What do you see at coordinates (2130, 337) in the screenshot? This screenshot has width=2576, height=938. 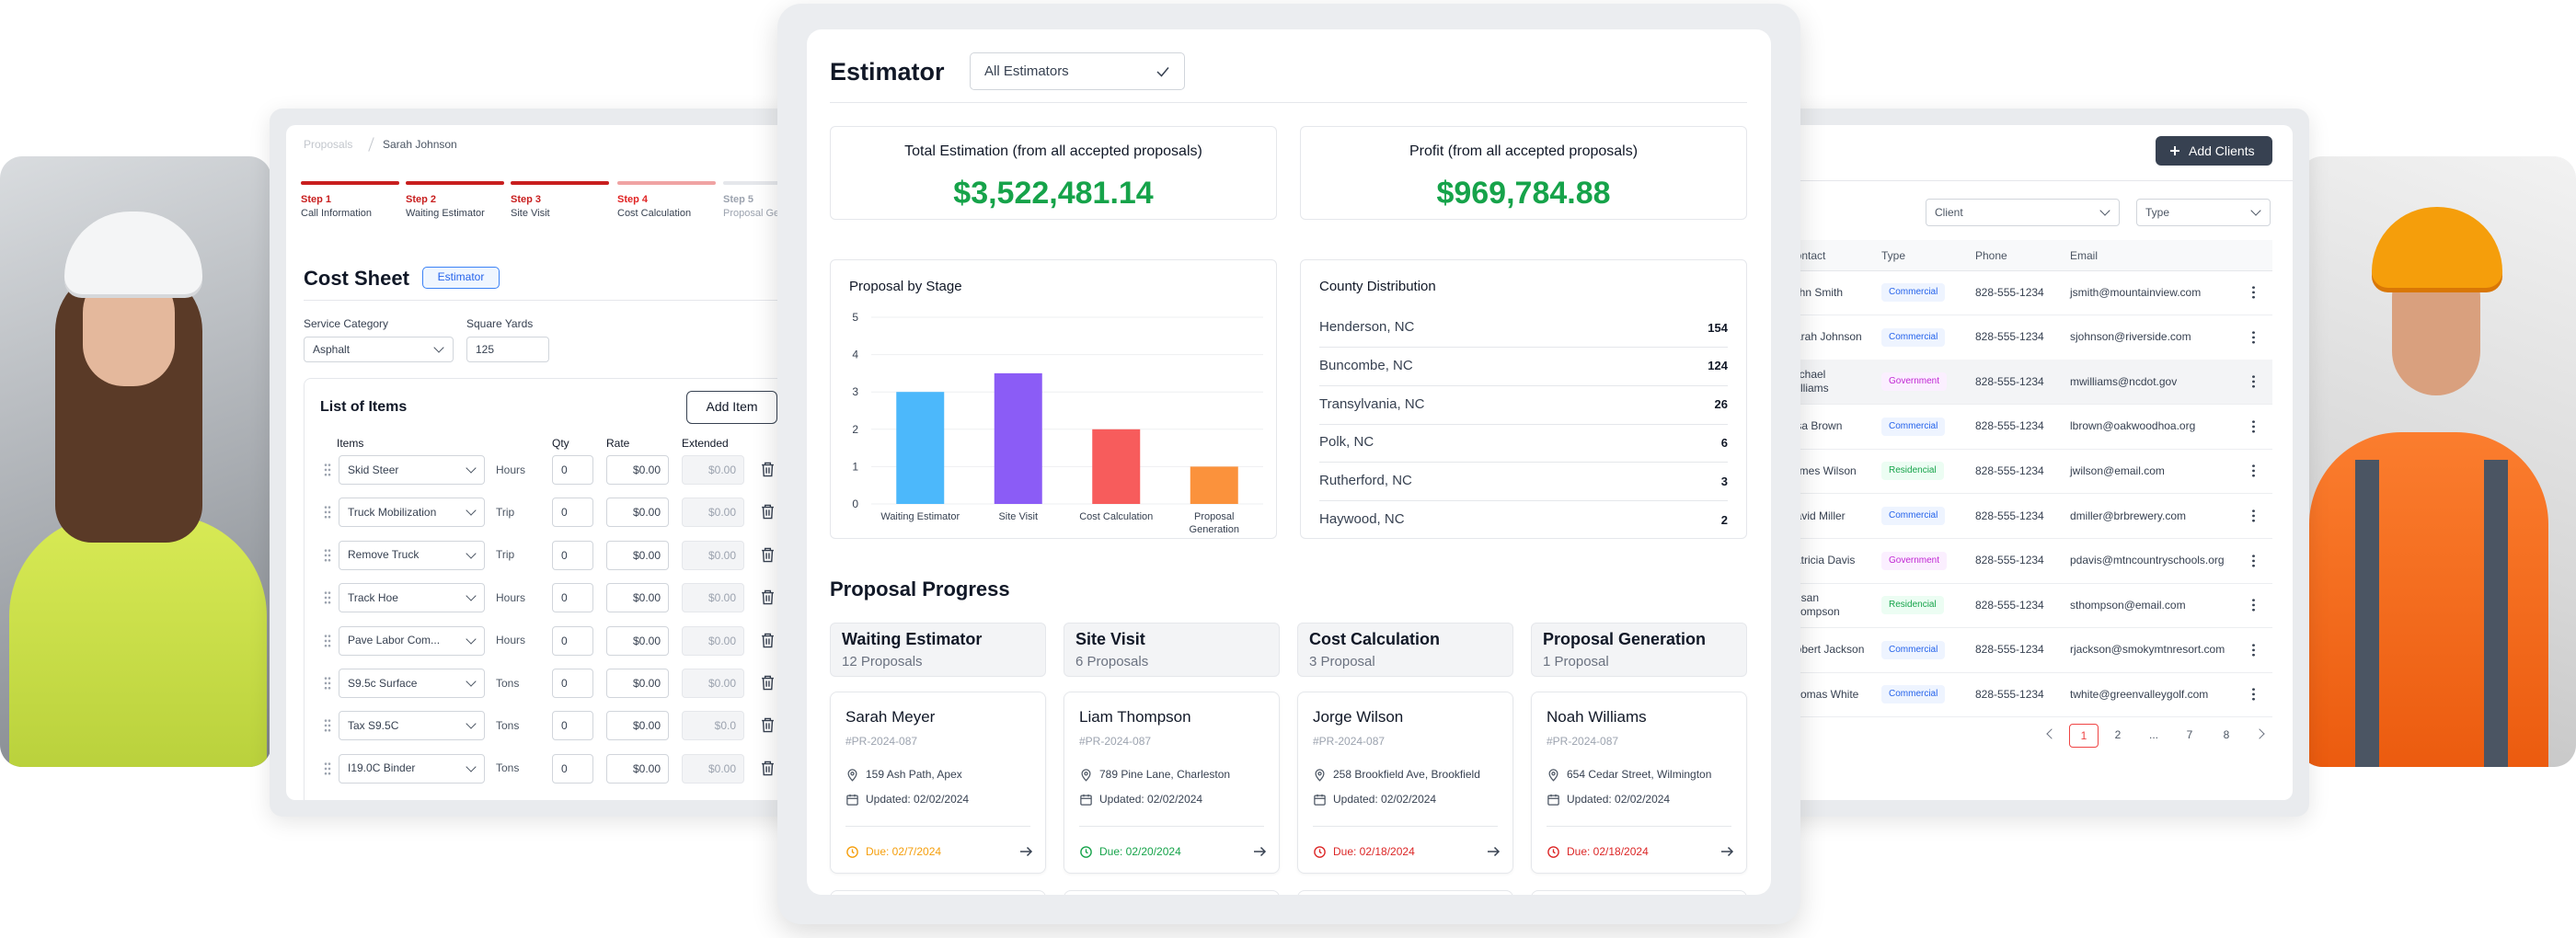 I see `client-email: sjohnson@riverside.com` at bounding box center [2130, 337].